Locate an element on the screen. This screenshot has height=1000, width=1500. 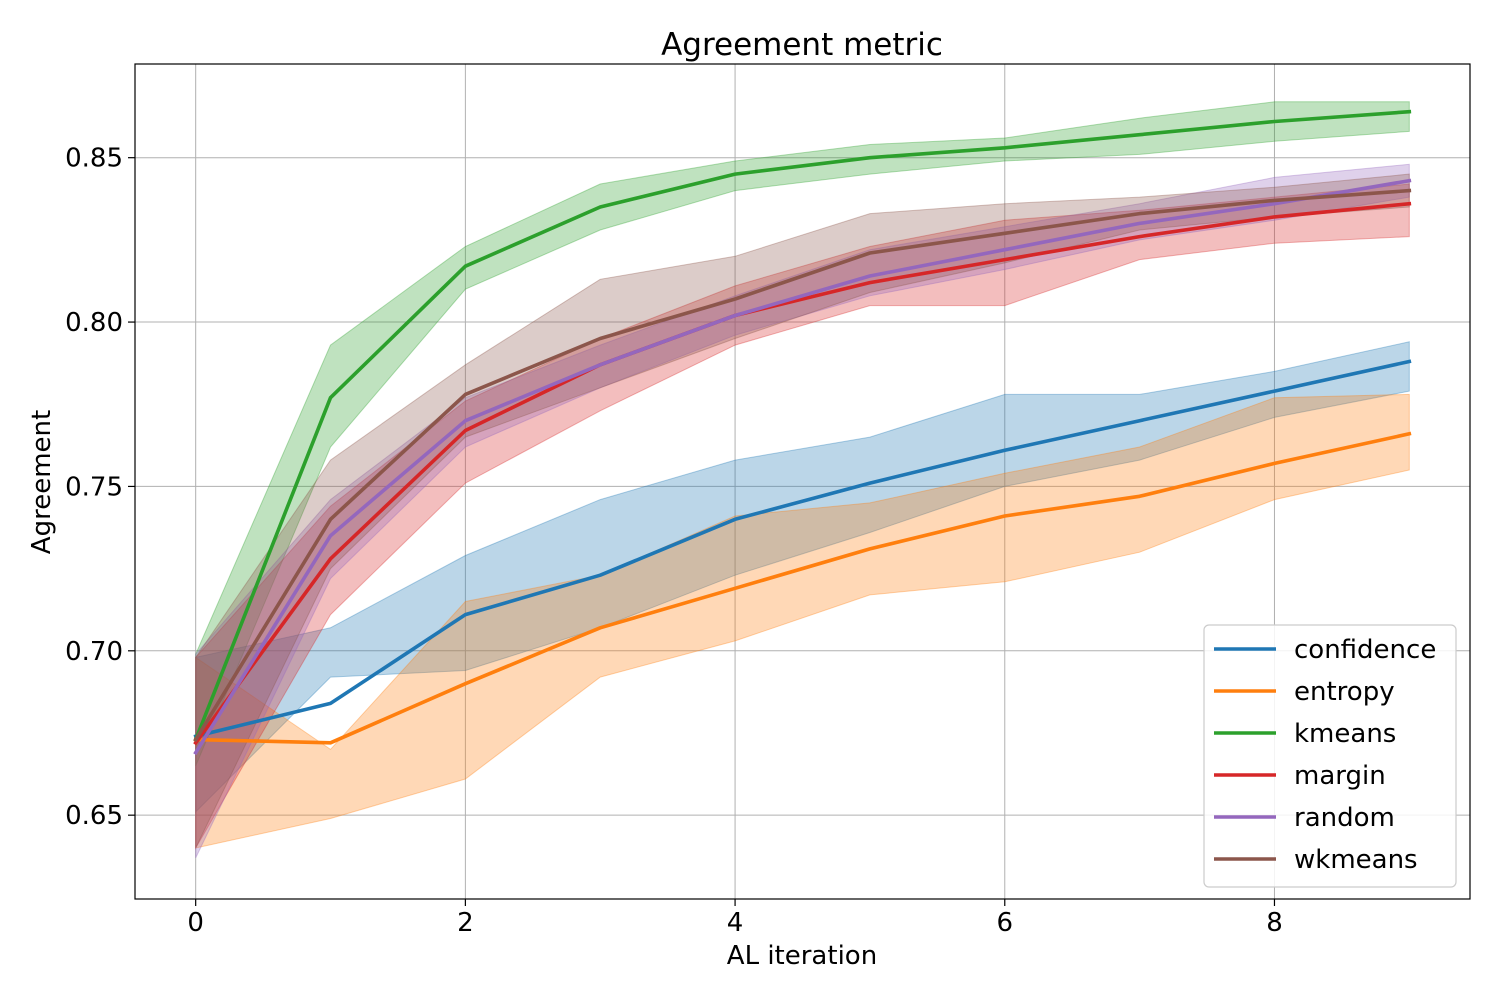
y-axis-label: Agreement is located at coordinates (42, 482).